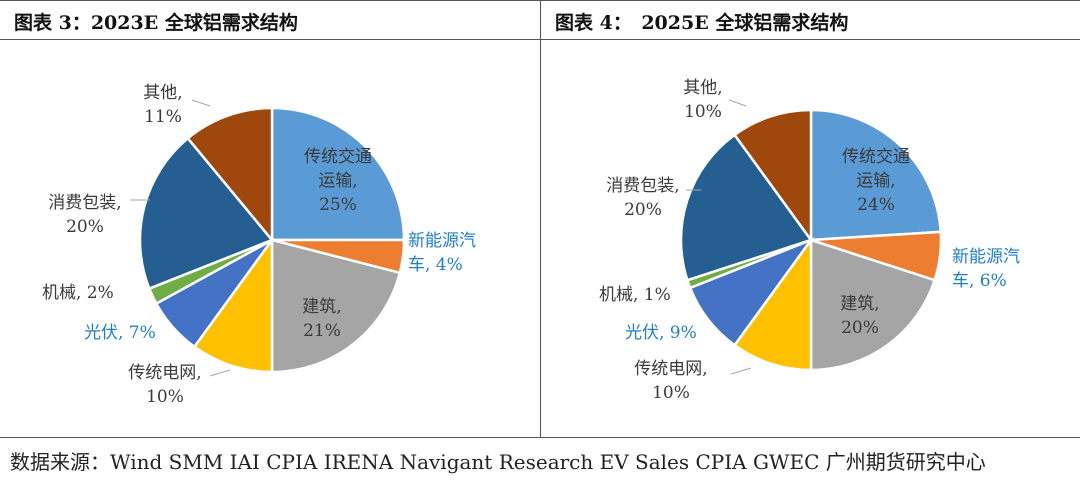 The image size is (1080, 480). Describe the element at coordinates (702, 100) in the screenshot. I see `data-label-other: 其他, 10%` at that location.